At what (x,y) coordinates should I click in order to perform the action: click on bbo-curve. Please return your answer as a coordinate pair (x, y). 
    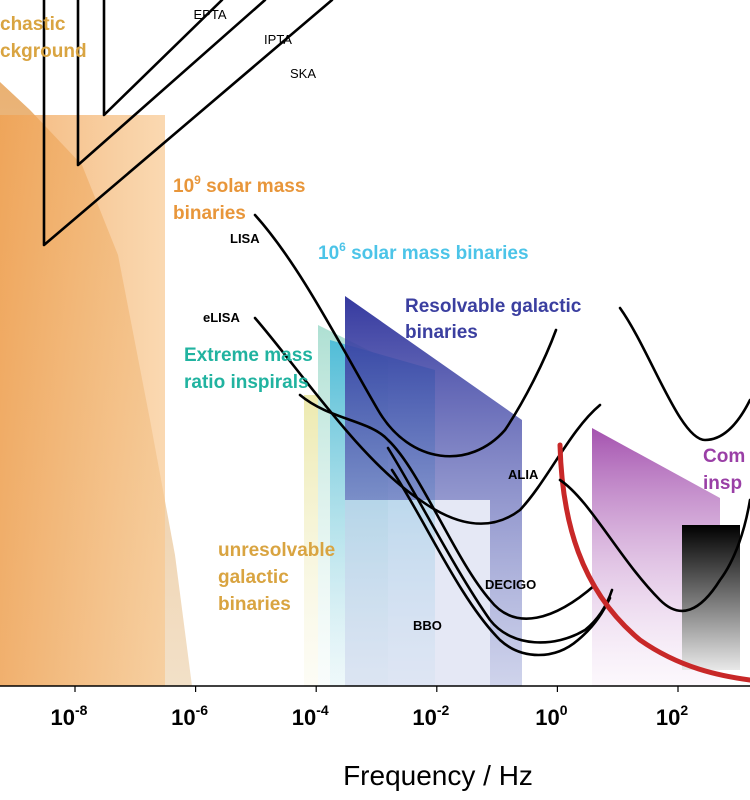
    Looking at the image, I should click on (501, 562).